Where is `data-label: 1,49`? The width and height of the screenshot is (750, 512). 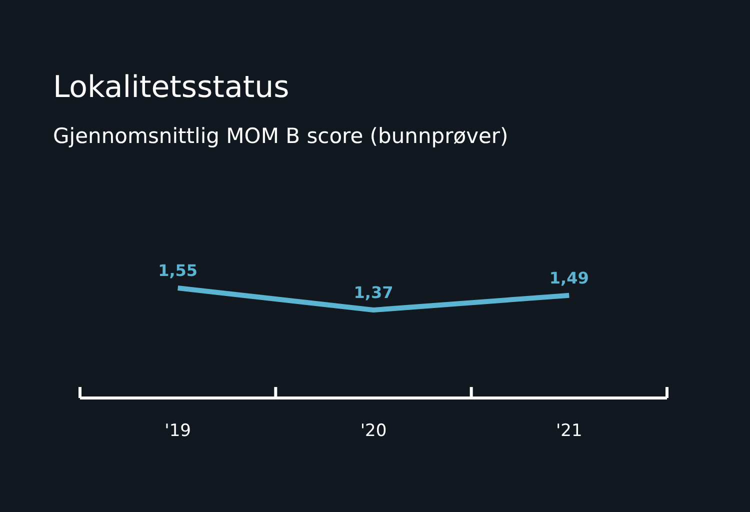 data-label: 1,49 is located at coordinates (569, 278).